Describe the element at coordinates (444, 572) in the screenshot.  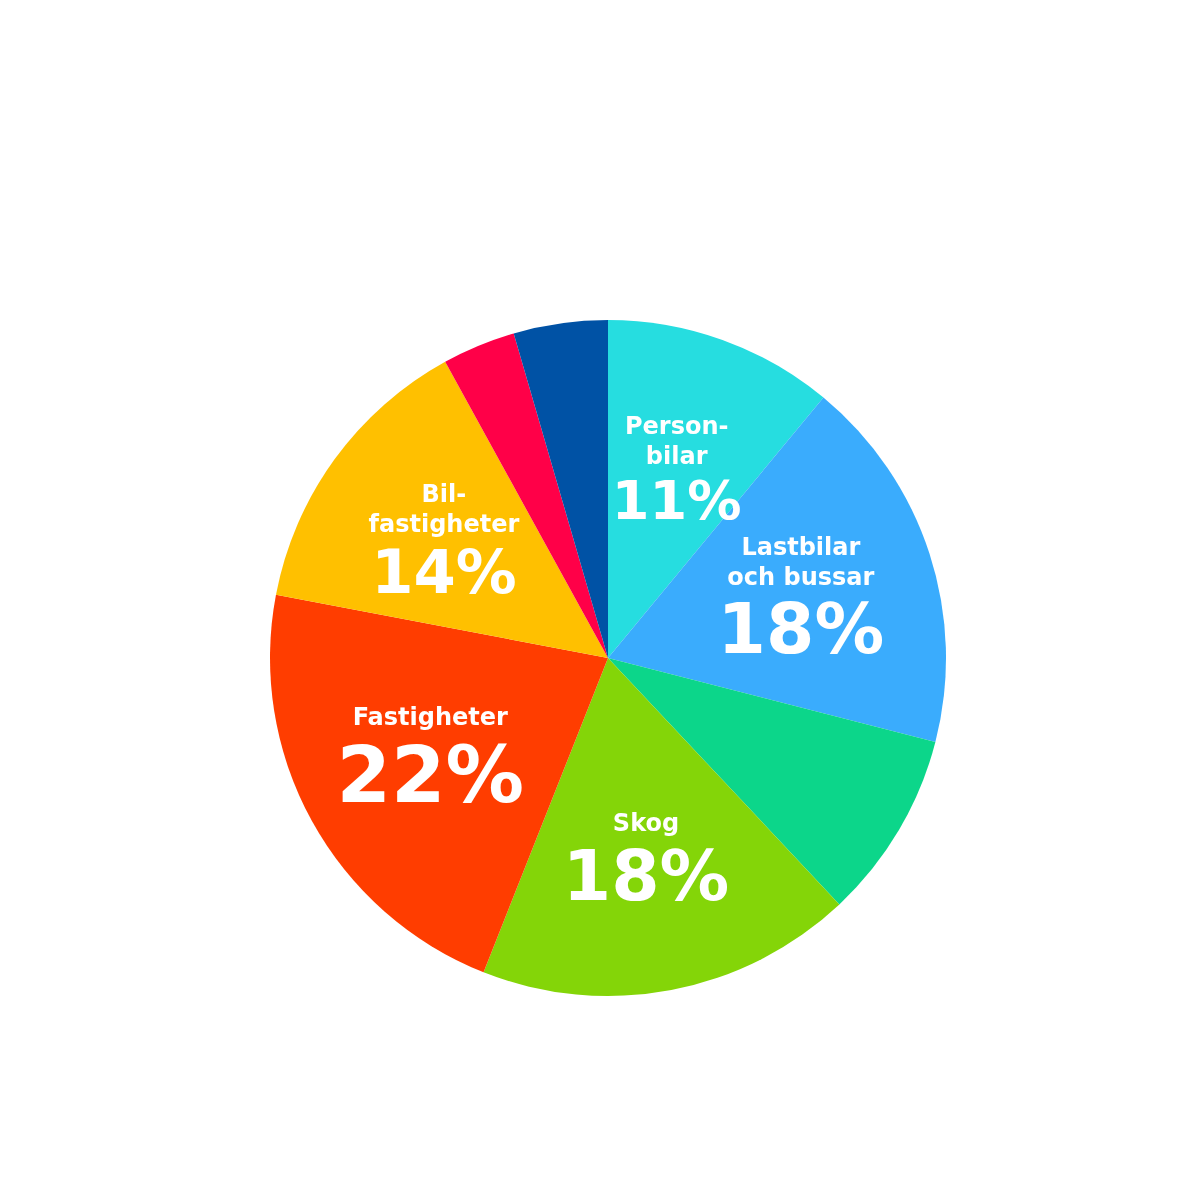
I see `data-label: 14%` at that location.